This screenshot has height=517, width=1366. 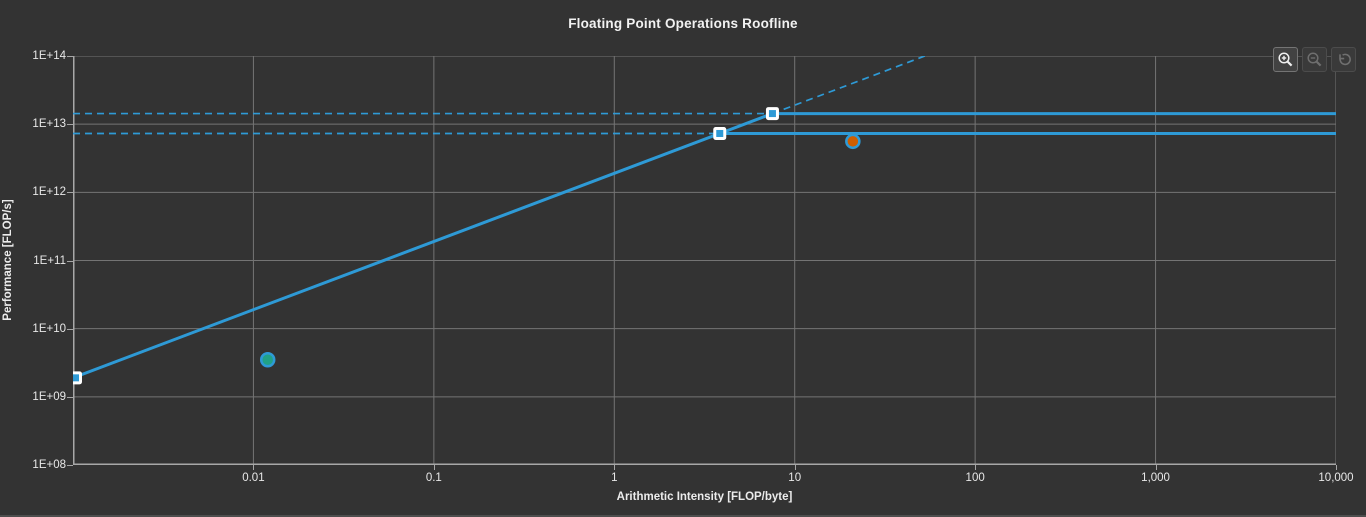 What do you see at coordinates (1336, 478) in the screenshot?
I see `x-tick-label: 10,000` at bounding box center [1336, 478].